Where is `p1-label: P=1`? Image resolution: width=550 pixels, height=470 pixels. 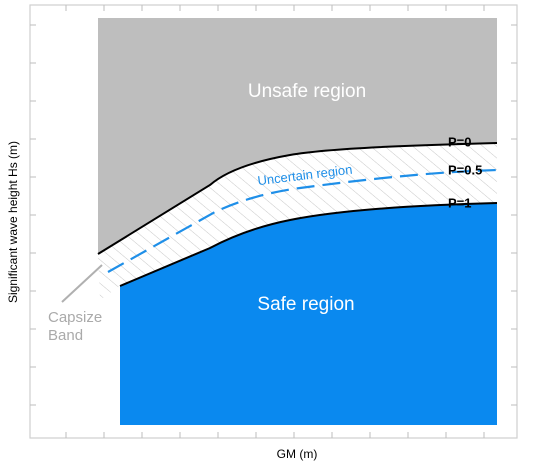 p1-label: P=1 is located at coordinates (460, 202).